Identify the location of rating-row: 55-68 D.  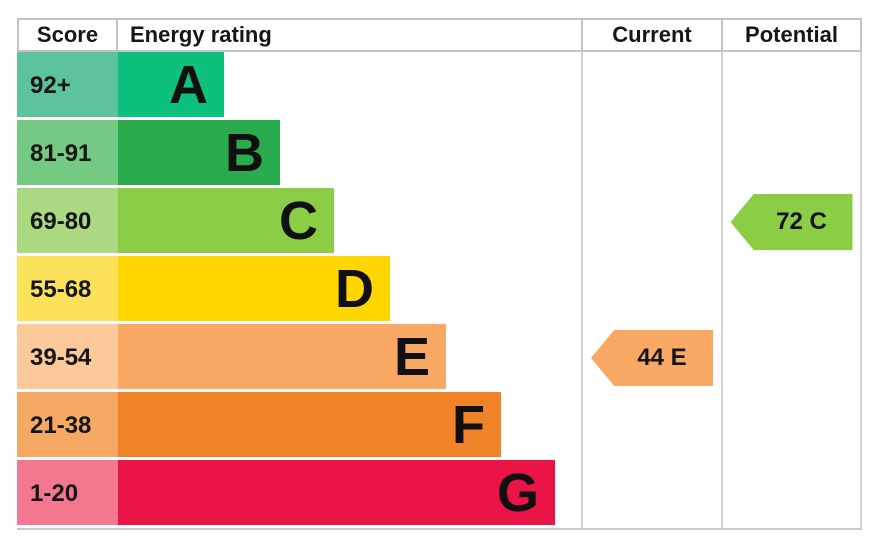
(439, 290).